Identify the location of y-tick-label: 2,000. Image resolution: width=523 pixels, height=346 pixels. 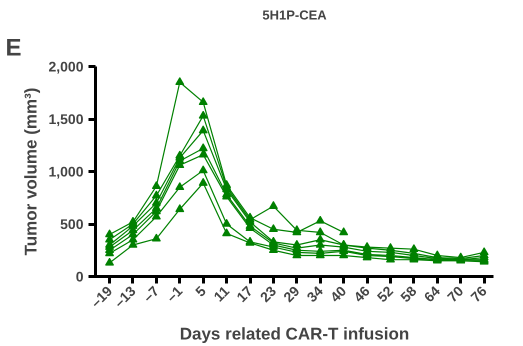
(66, 66).